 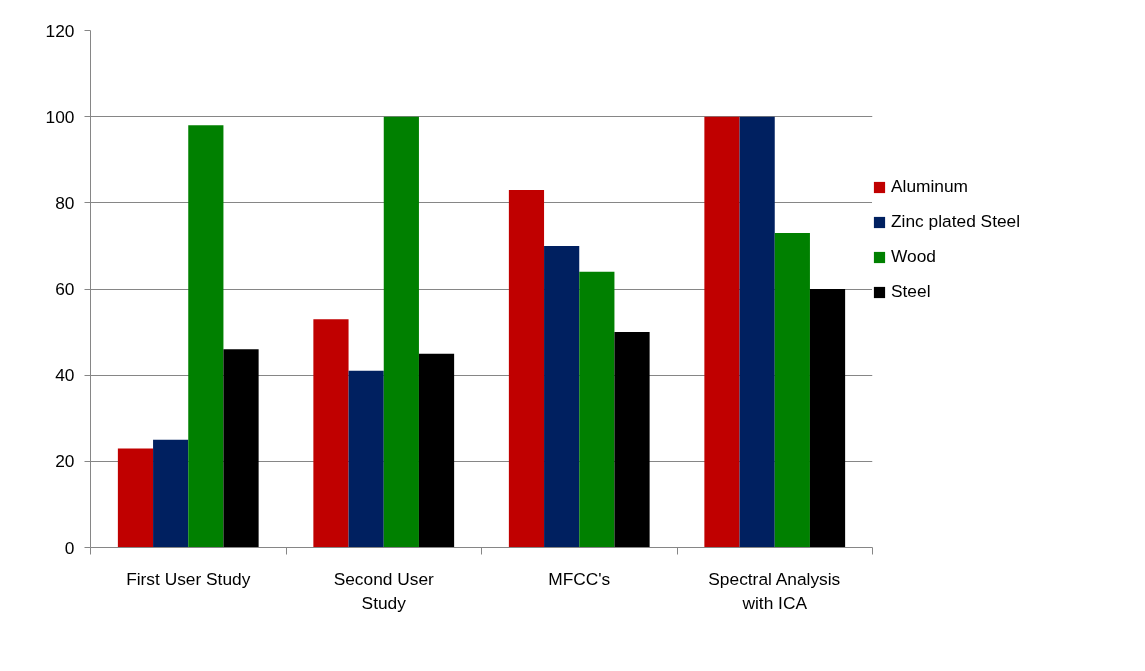 I want to click on y-tick-label: 20, so click(x=65, y=461).